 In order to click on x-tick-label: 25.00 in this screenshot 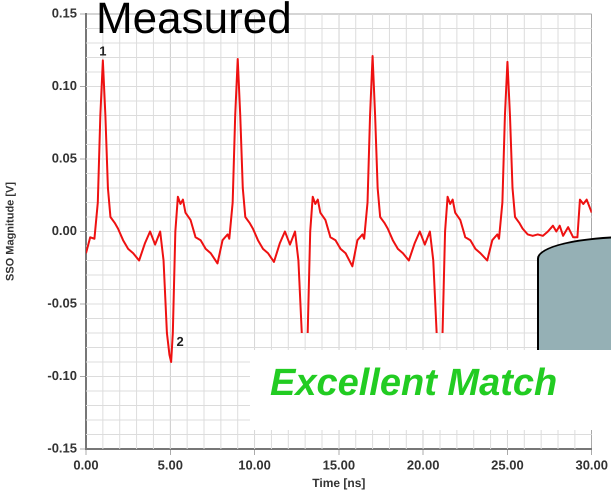, I will do `click(507, 464)`.